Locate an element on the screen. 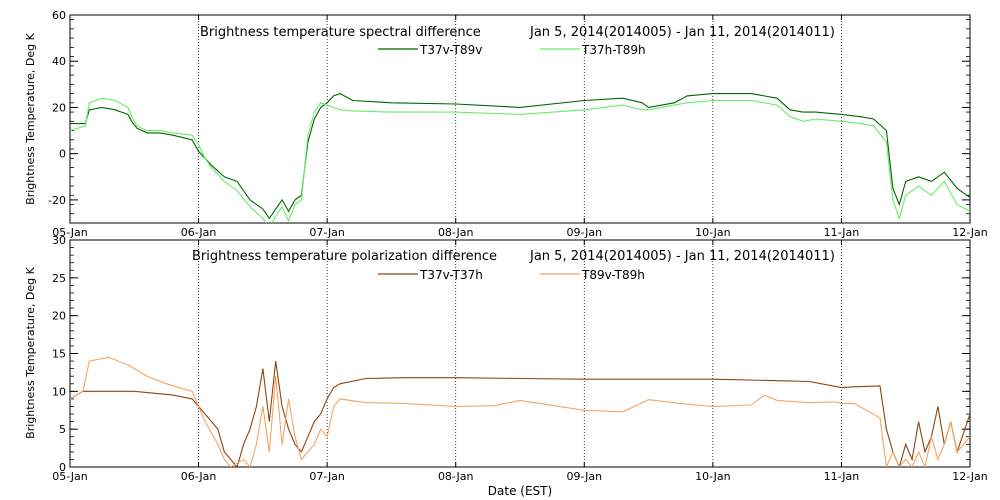 Image resolution: width=1000 pixels, height=500 pixels. legend-label-t37v-t89v: T37v-T89v is located at coordinates (450, 50).